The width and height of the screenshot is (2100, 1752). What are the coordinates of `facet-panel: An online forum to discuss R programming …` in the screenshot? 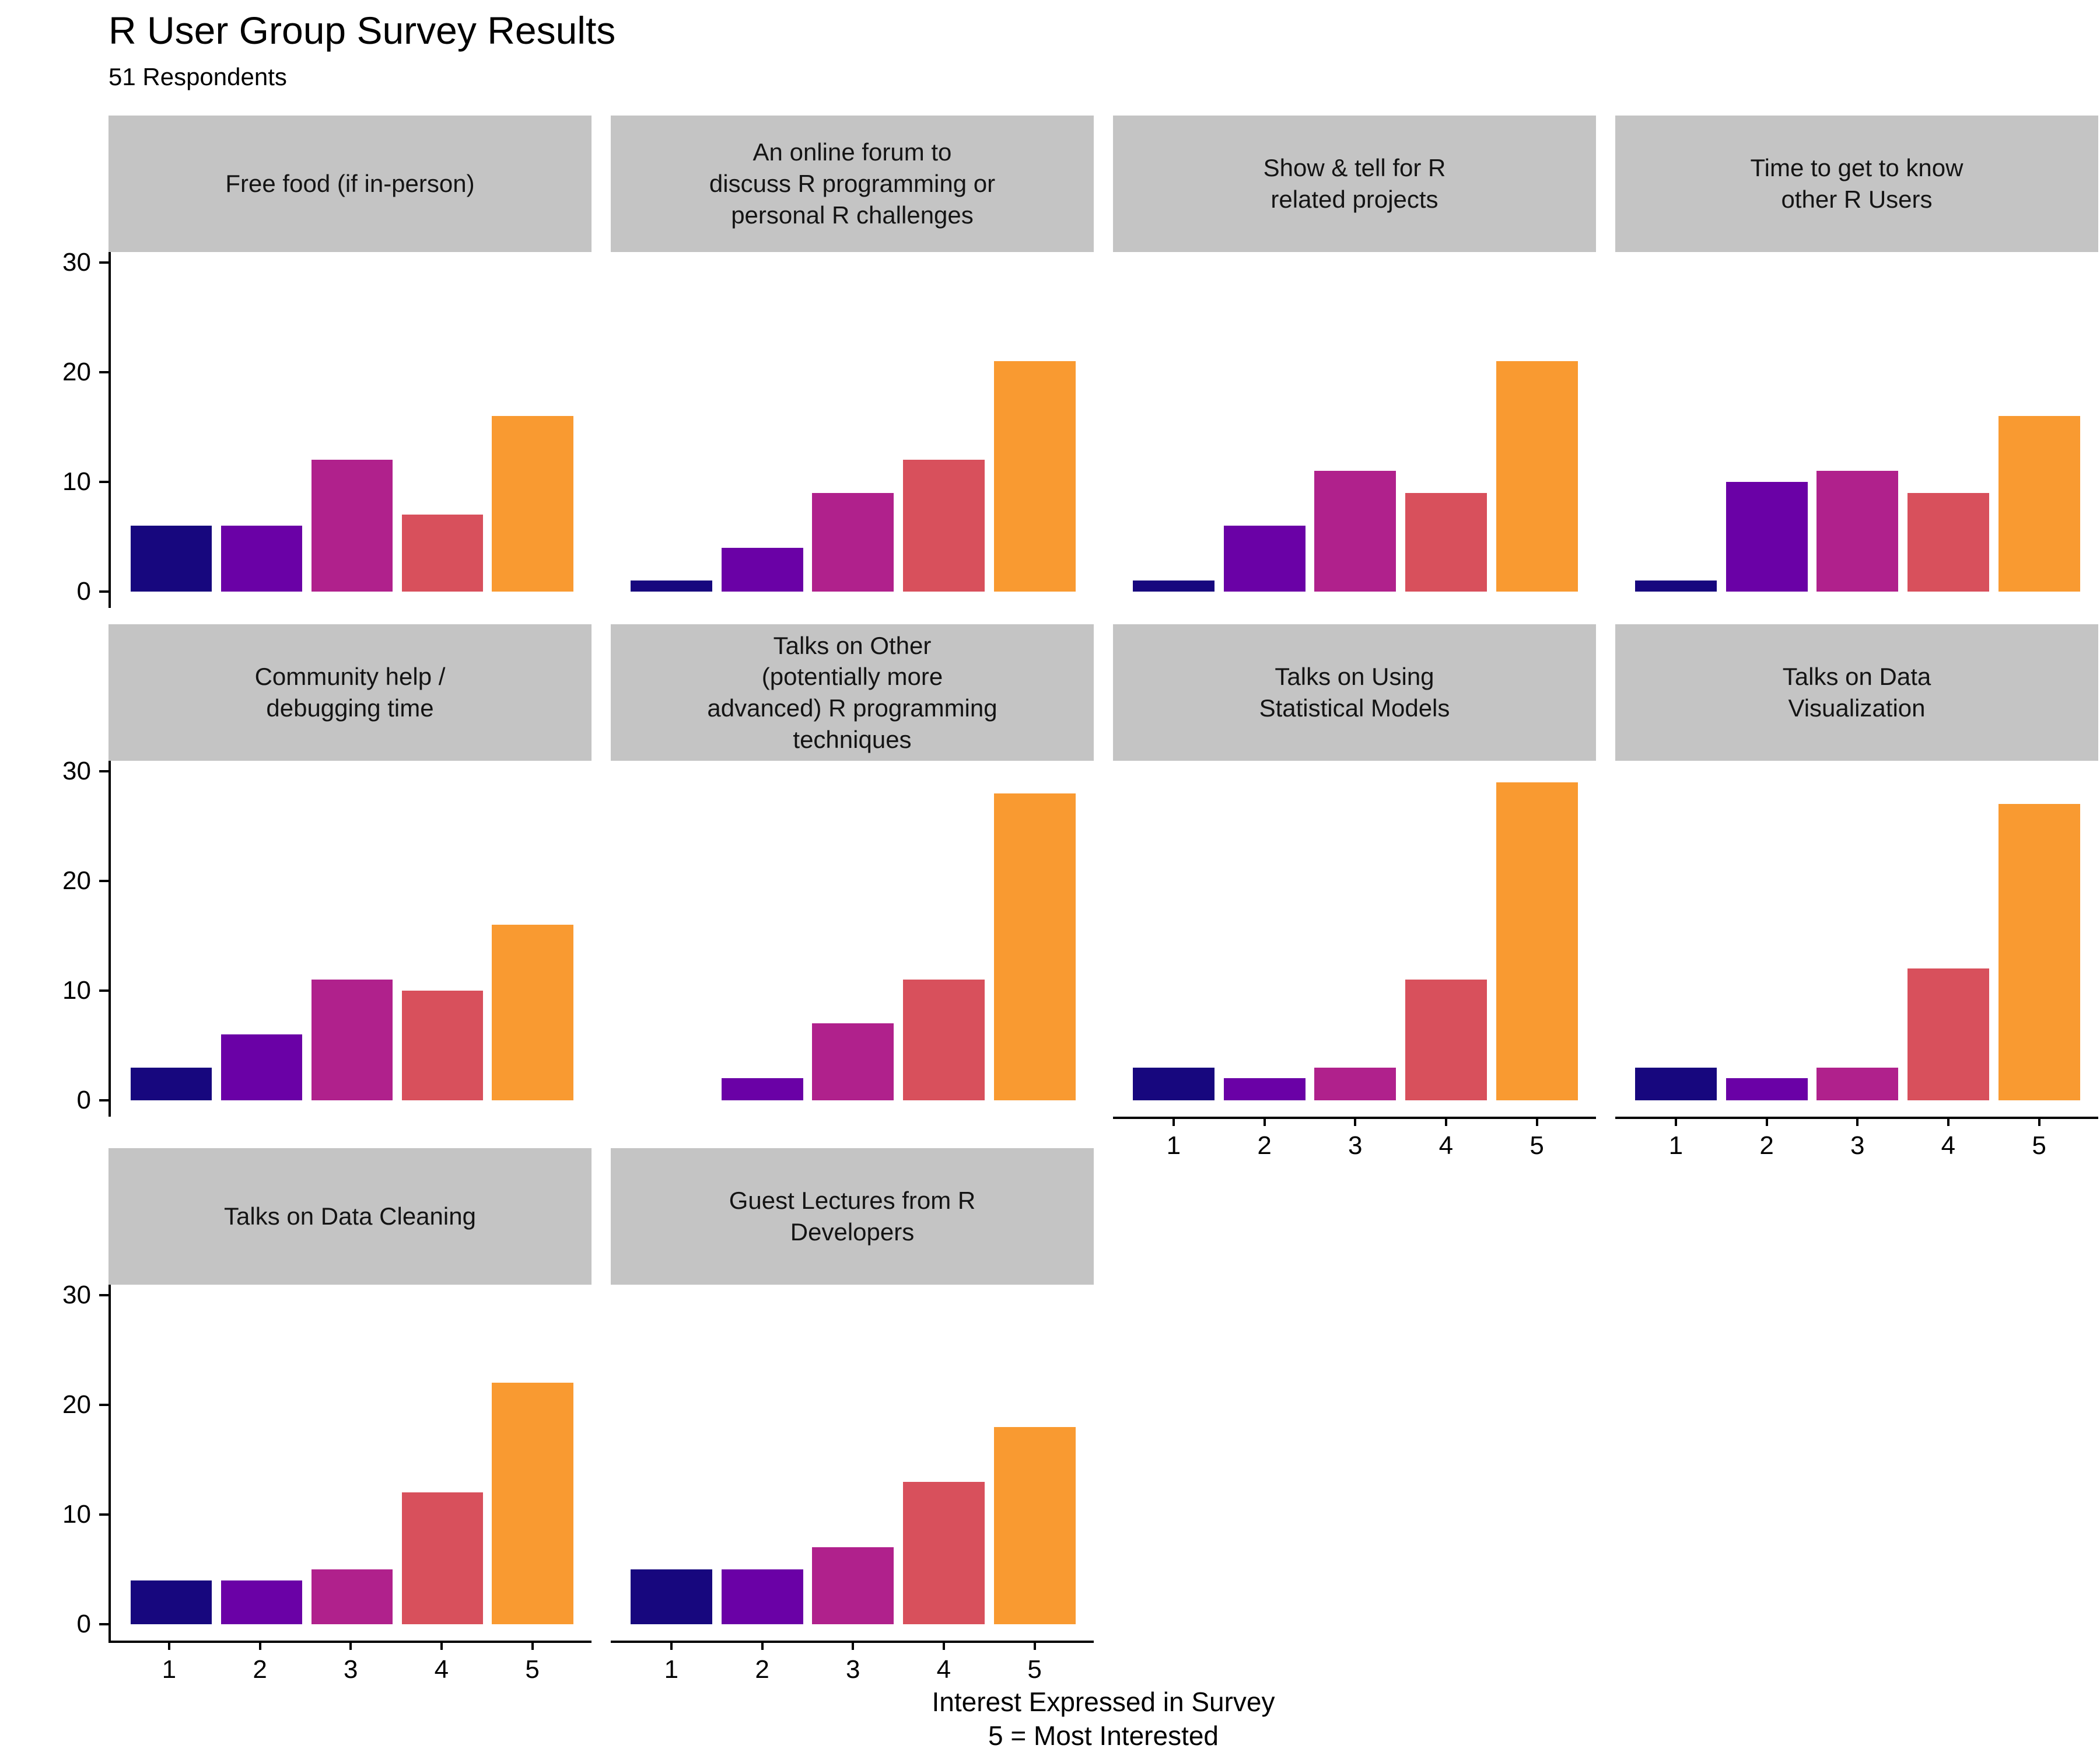 It's located at (852, 362).